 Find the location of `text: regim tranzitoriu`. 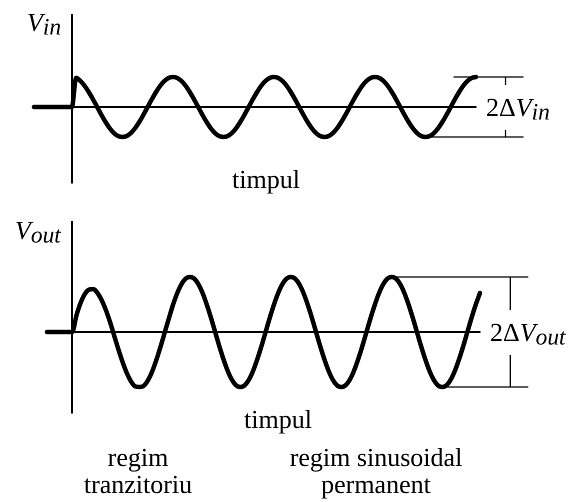

text: regim tranzitoriu is located at coordinates (138, 470).